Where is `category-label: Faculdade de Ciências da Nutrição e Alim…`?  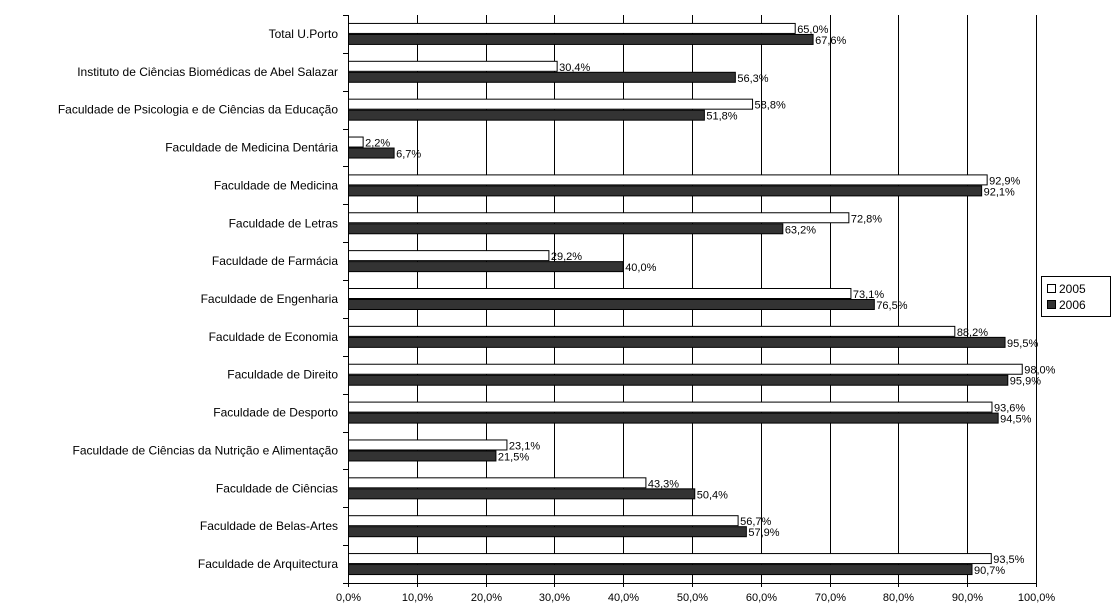
category-label: Faculdade de Ciências da Nutrição e Alim… is located at coordinates (206, 450).